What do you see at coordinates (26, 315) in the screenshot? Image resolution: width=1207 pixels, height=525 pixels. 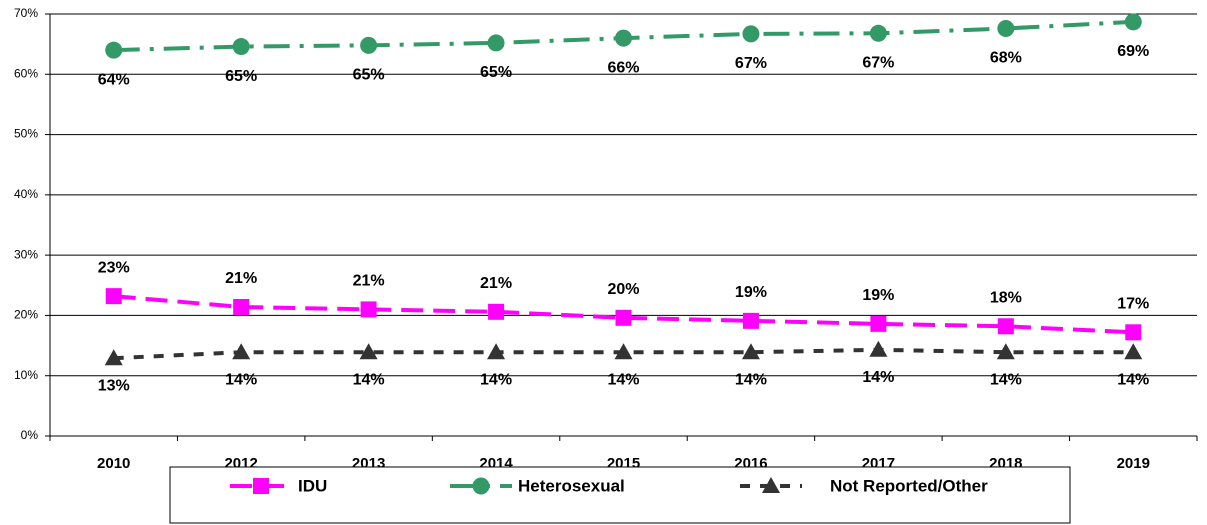 I see `y-tick-label: 20%` at bounding box center [26, 315].